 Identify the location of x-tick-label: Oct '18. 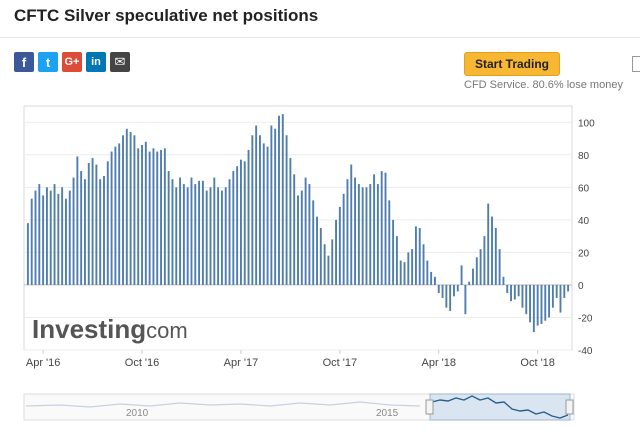
(537, 363).